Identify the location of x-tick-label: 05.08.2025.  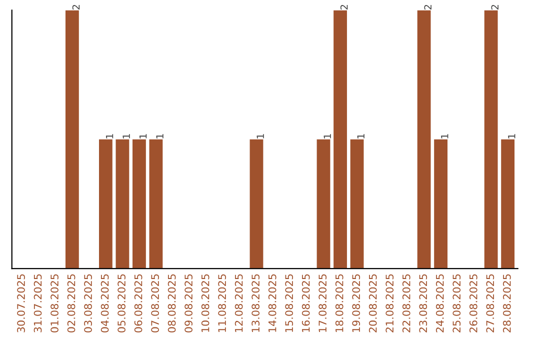
(122, 303).